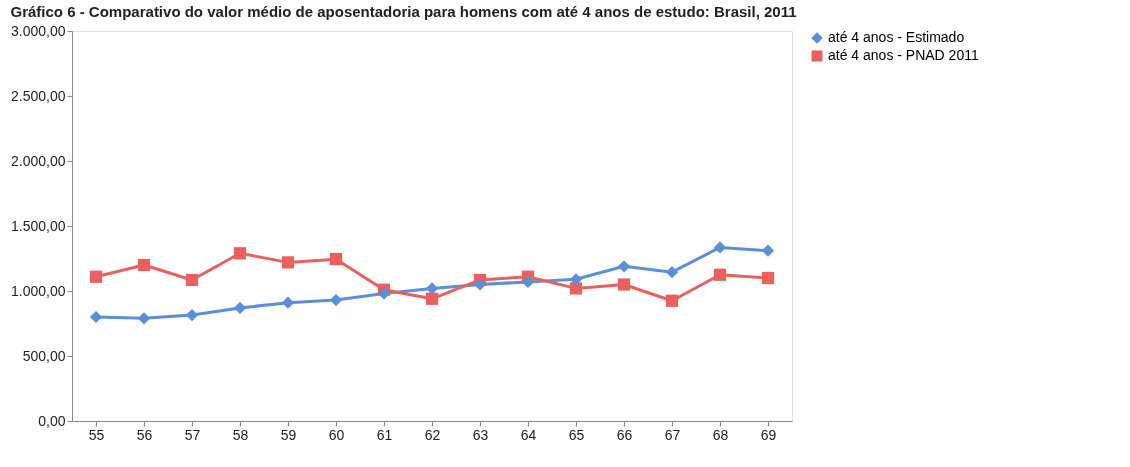 The width and height of the screenshot is (1130, 467). What do you see at coordinates (624, 434) in the screenshot?
I see `x-tick-label: 66` at bounding box center [624, 434].